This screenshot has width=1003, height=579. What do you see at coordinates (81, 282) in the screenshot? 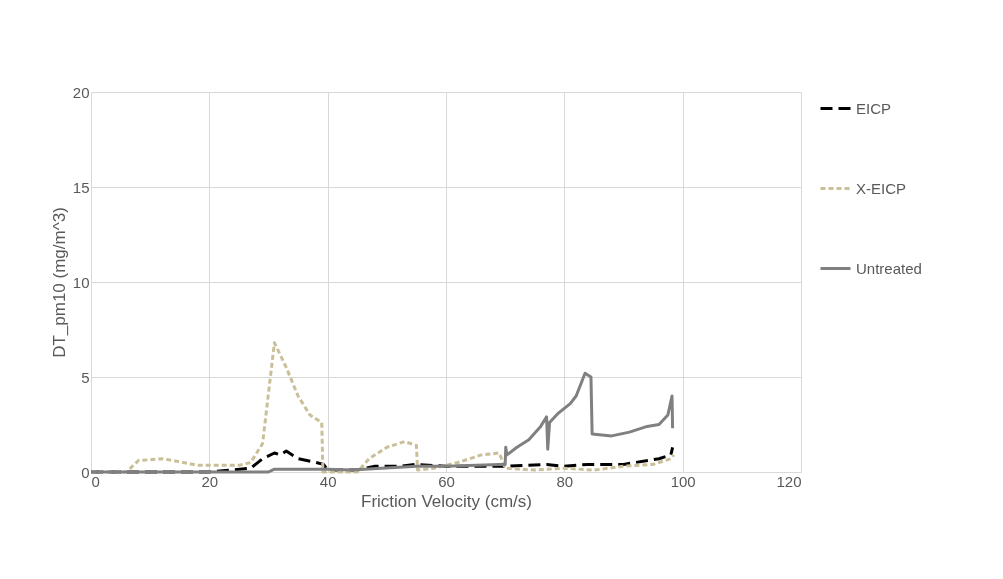
I see `y-tick-label: 10` at bounding box center [81, 282].